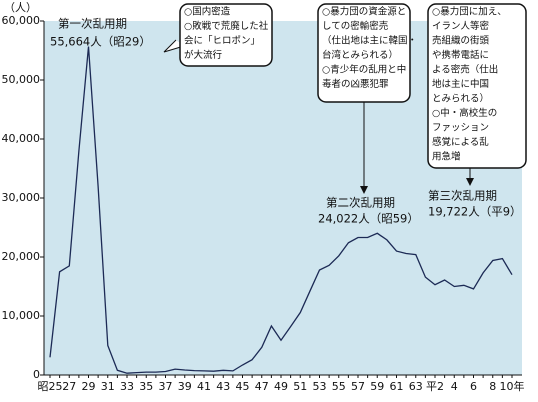 Image resolution: width=538 pixels, height=402 pixels. Describe the element at coordinates (281, 386) in the screenshot. I see `x-tick-label: 49` at that location.